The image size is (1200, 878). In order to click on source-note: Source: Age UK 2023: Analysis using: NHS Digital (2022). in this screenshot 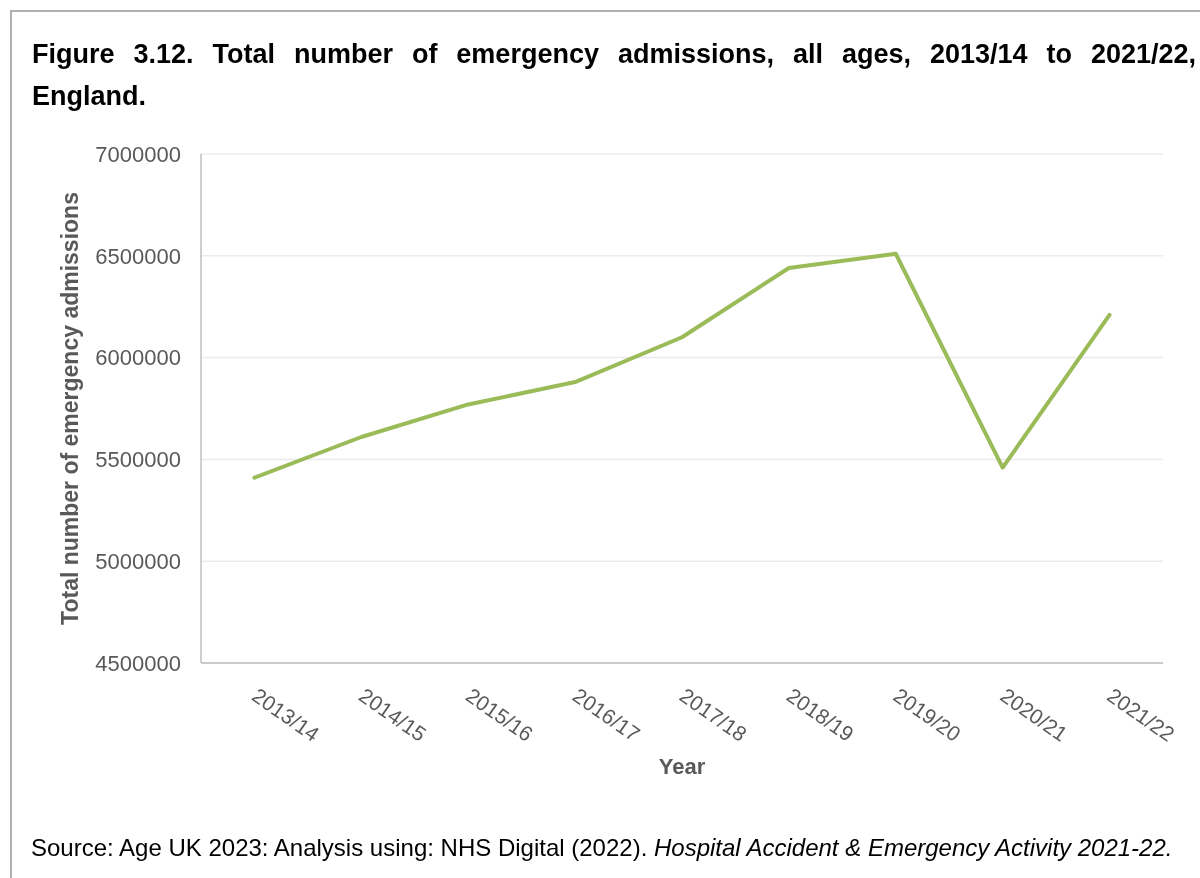, I will do `click(339, 847)`.